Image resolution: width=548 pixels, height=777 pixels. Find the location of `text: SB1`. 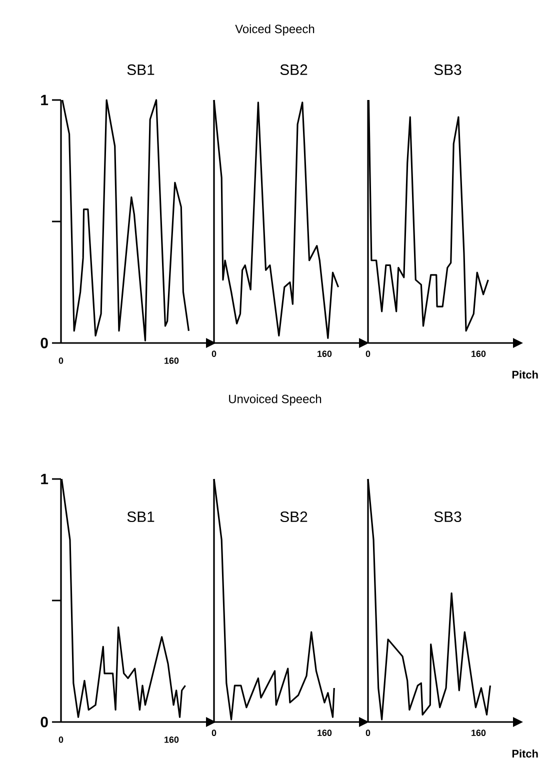

text: SB1 is located at coordinates (140, 516).